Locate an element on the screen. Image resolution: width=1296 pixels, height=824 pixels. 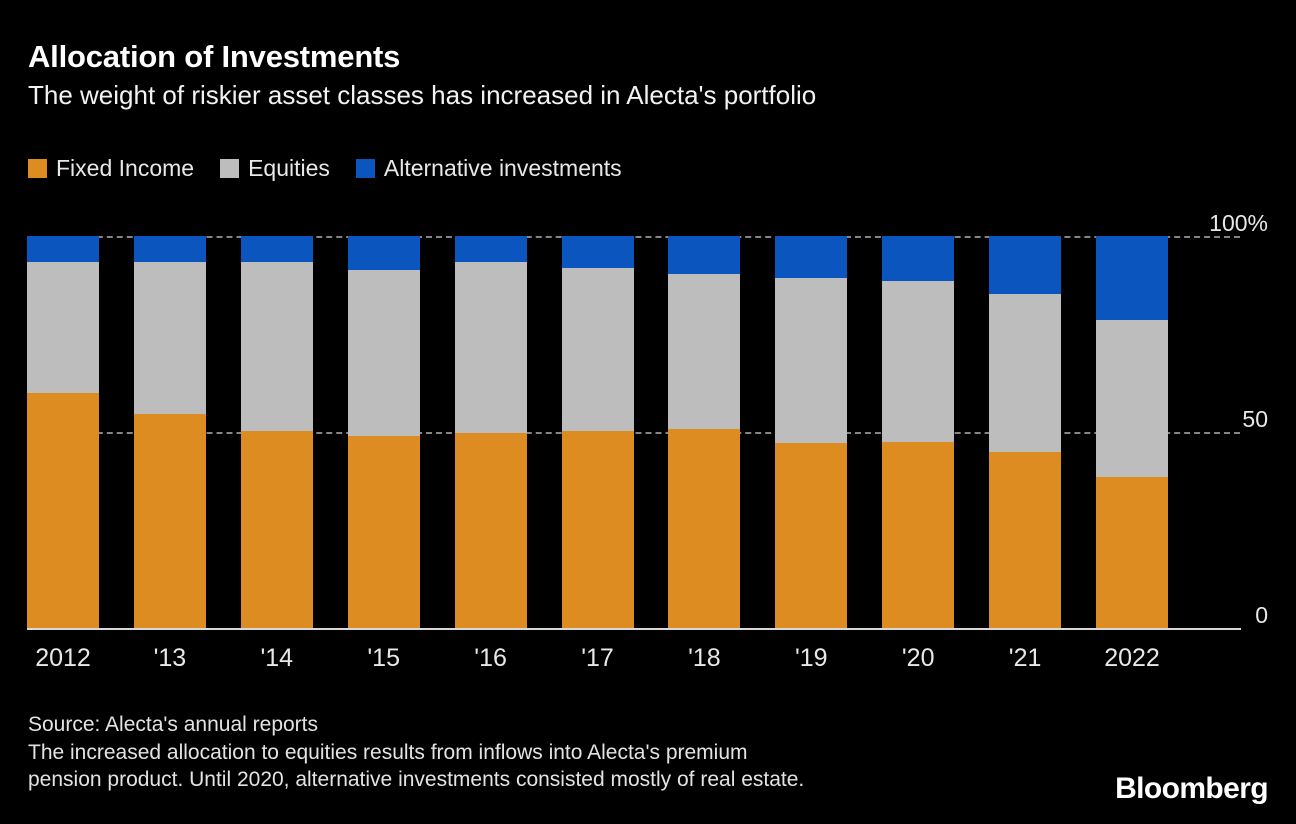
legend-label-0: Fixed Income is located at coordinates (125, 168).